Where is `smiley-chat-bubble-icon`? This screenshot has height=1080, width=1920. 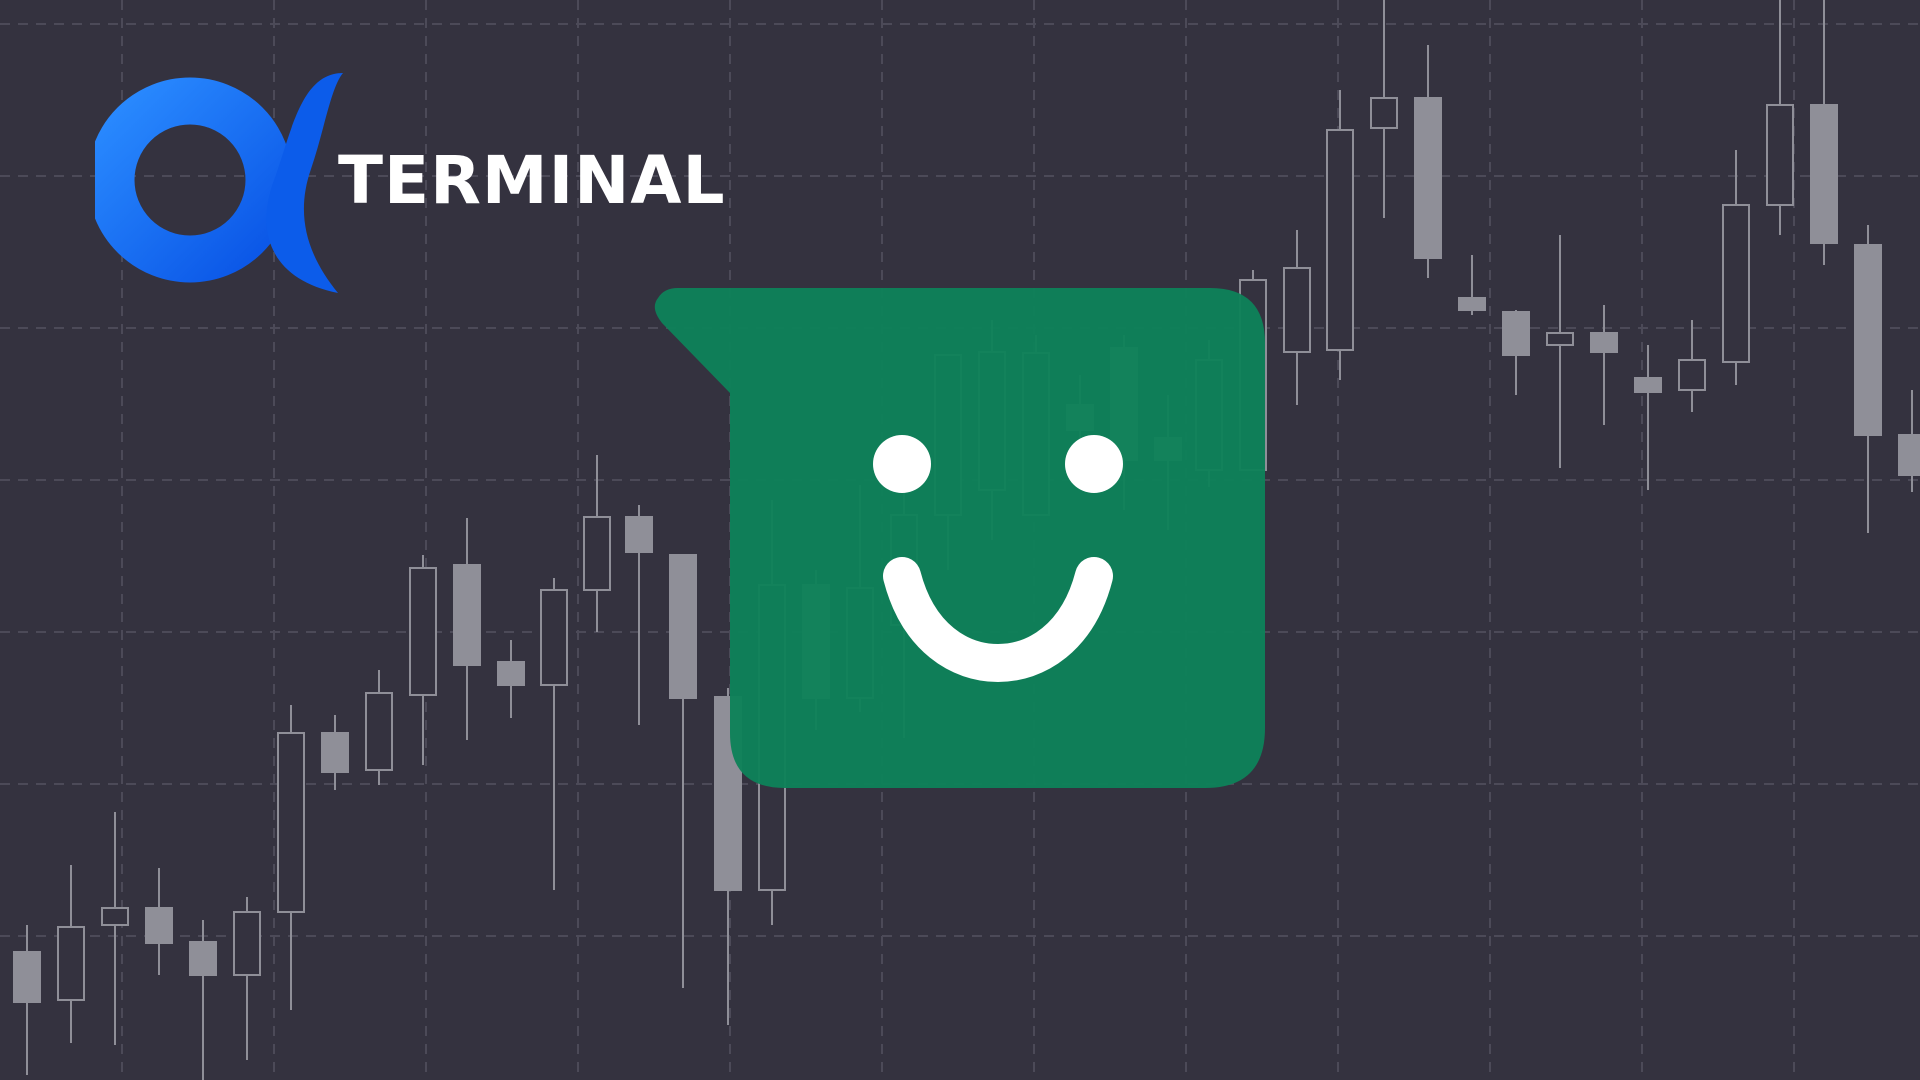
smiley-chat-bubble-icon is located at coordinates (959, 538).